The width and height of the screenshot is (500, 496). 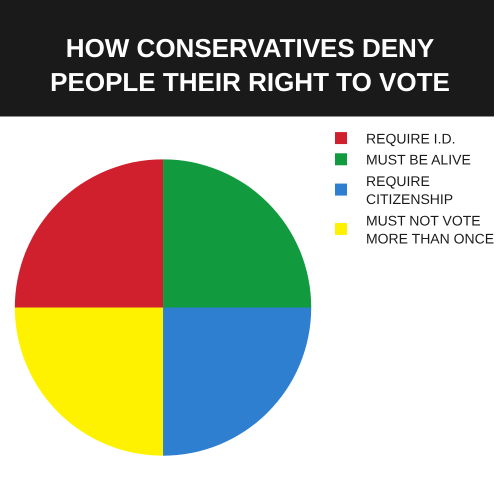 I want to click on legend-label: MUST NOT VOTE MORE THAN ONCE, so click(x=430, y=229).